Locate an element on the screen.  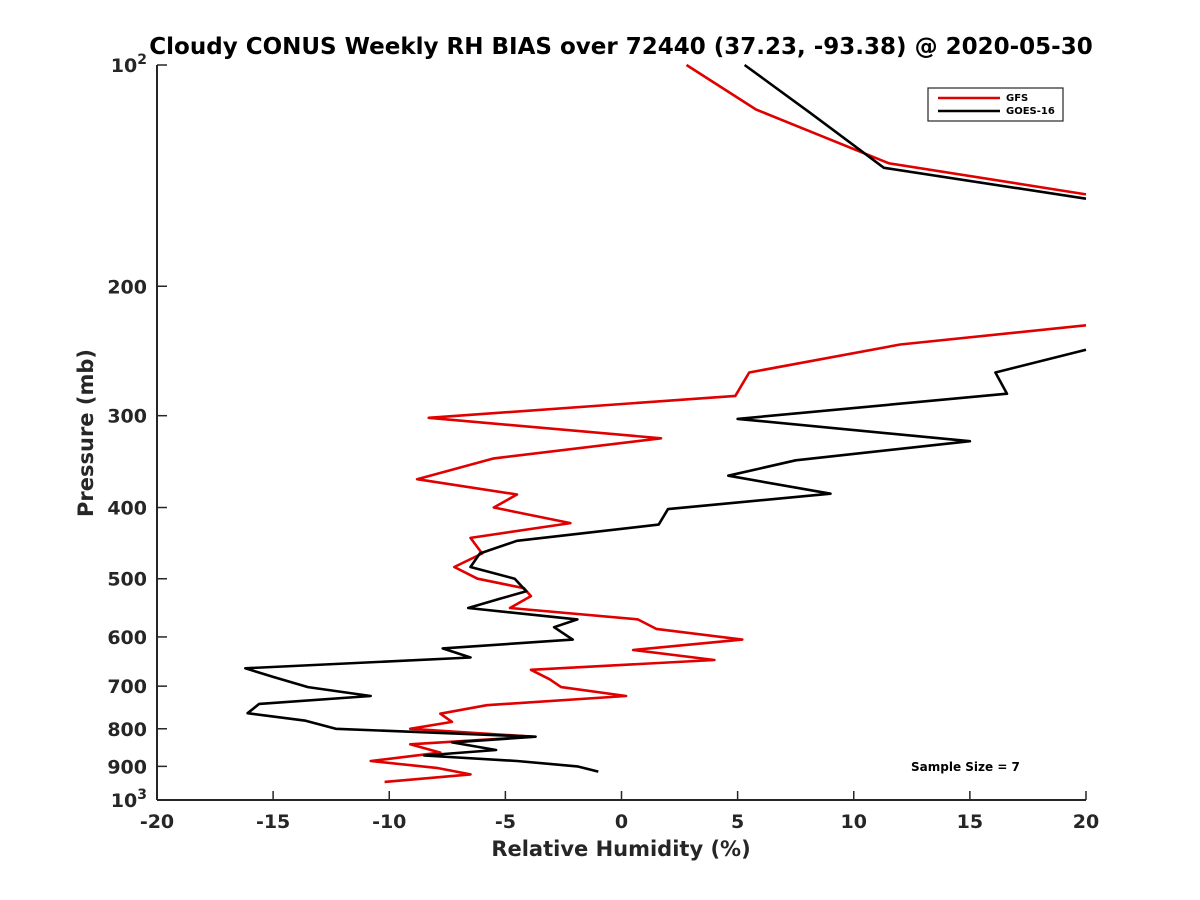
x-tick-label: -15 is located at coordinates (273, 822).